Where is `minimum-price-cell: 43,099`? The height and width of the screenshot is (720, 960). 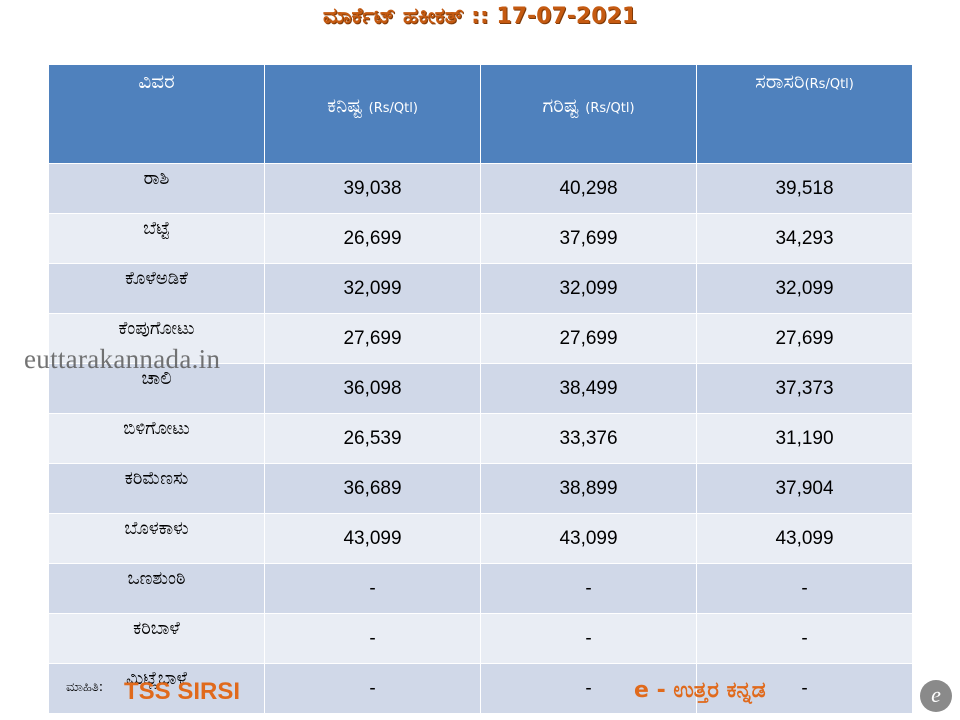 minimum-price-cell: 43,099 is located at coordinates (372, 538).